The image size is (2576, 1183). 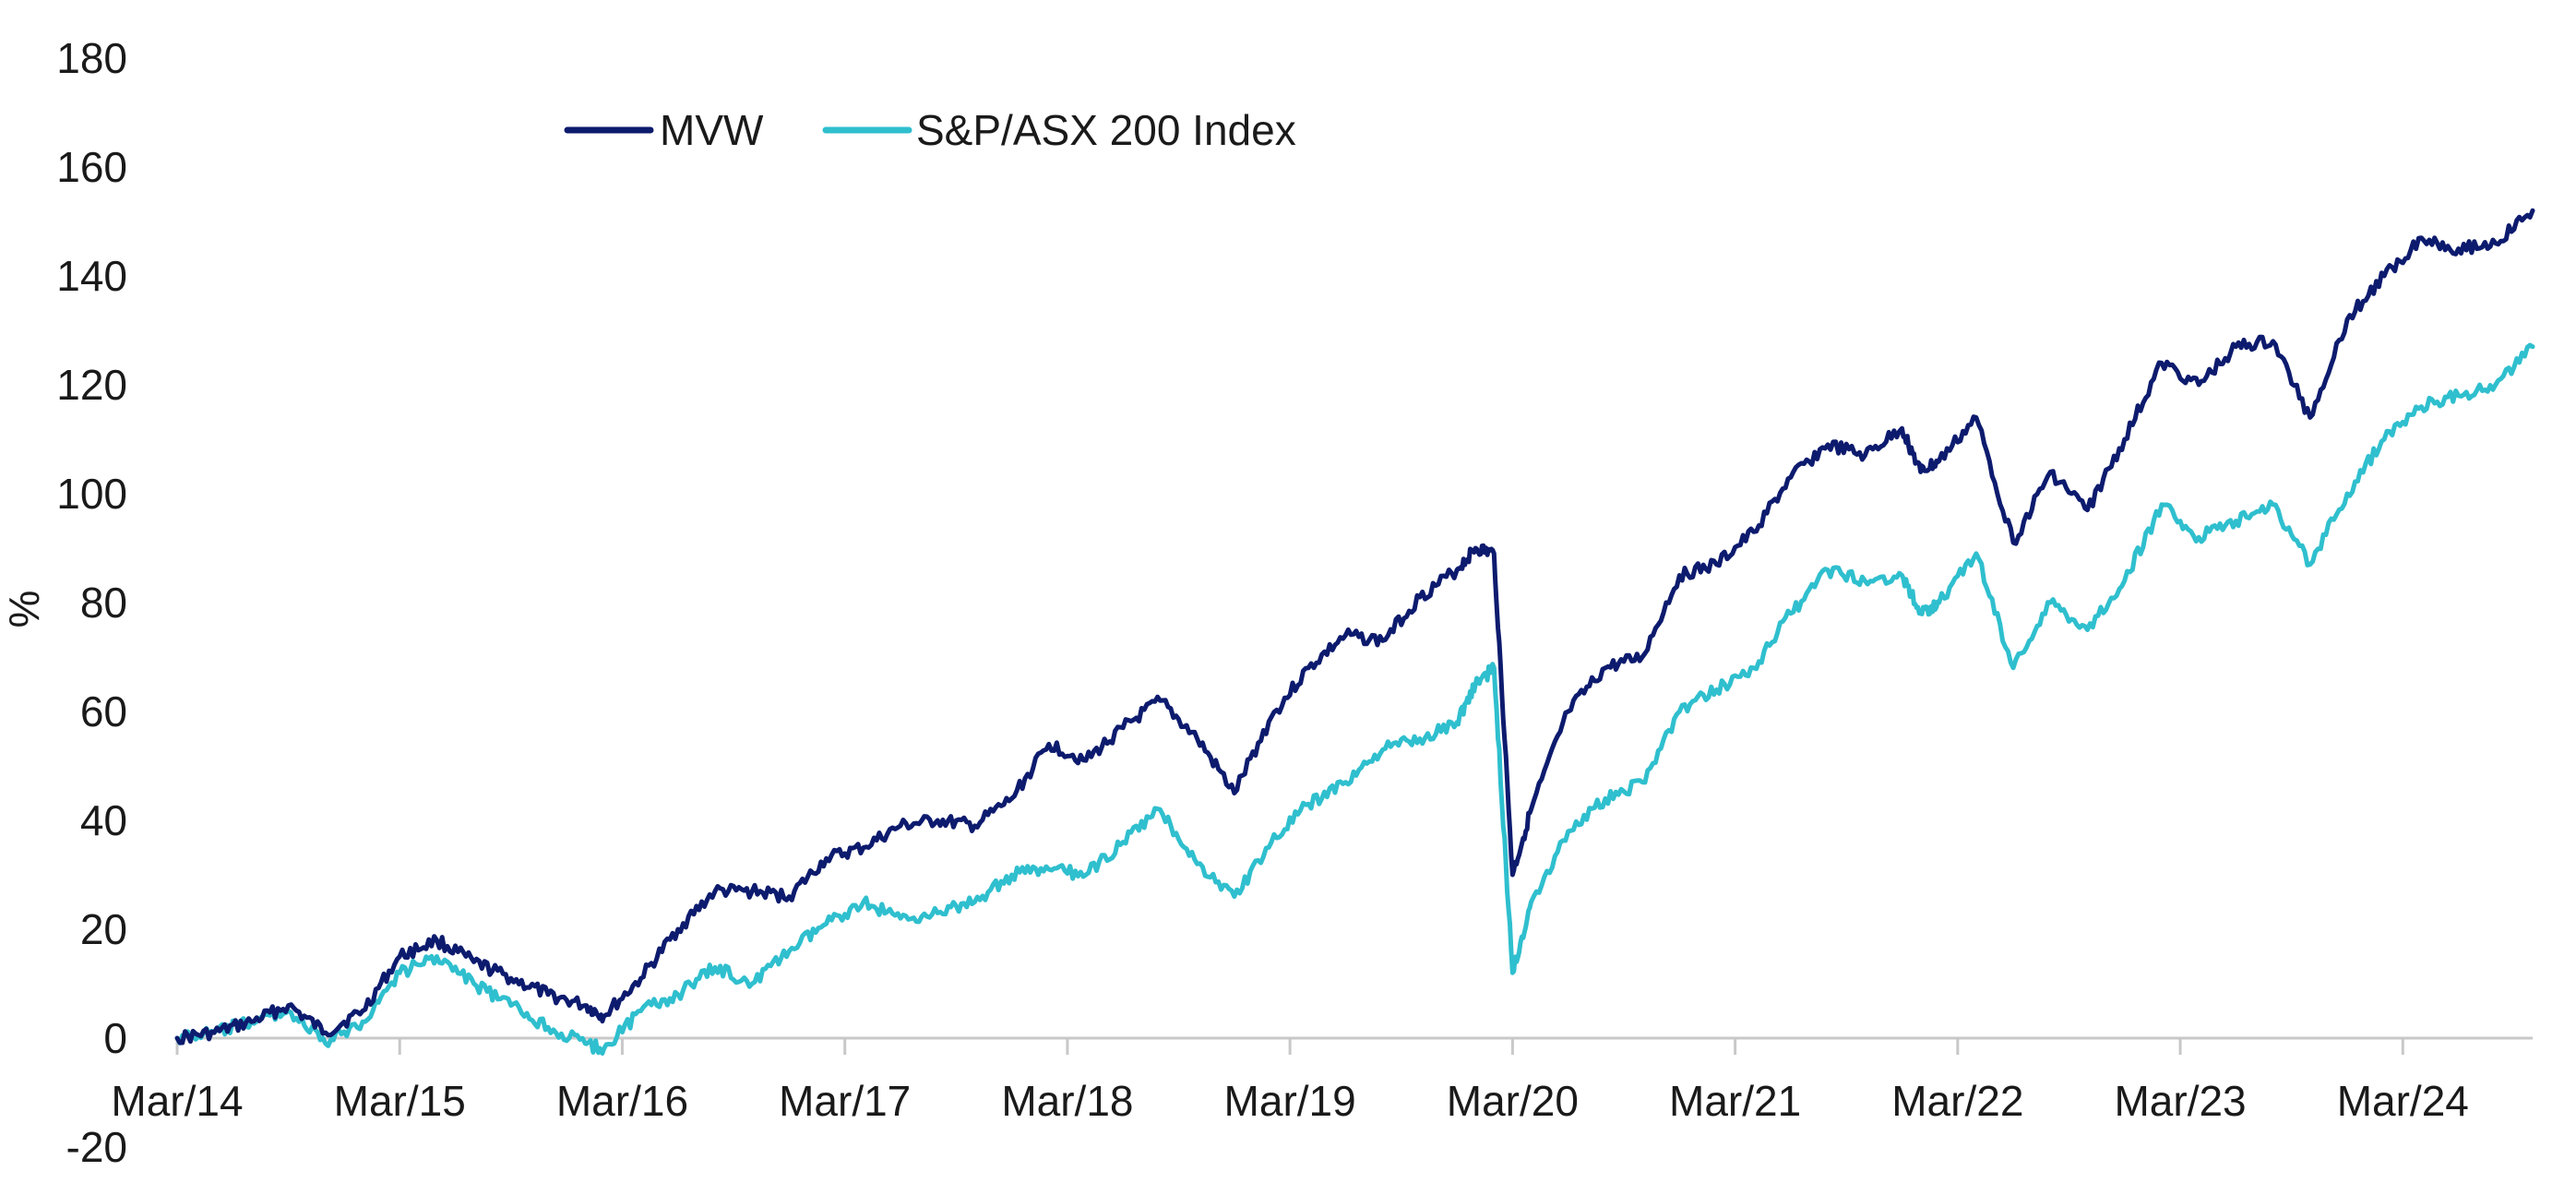 I want to click on legend-label: MVW, so click(x=712, y=130).